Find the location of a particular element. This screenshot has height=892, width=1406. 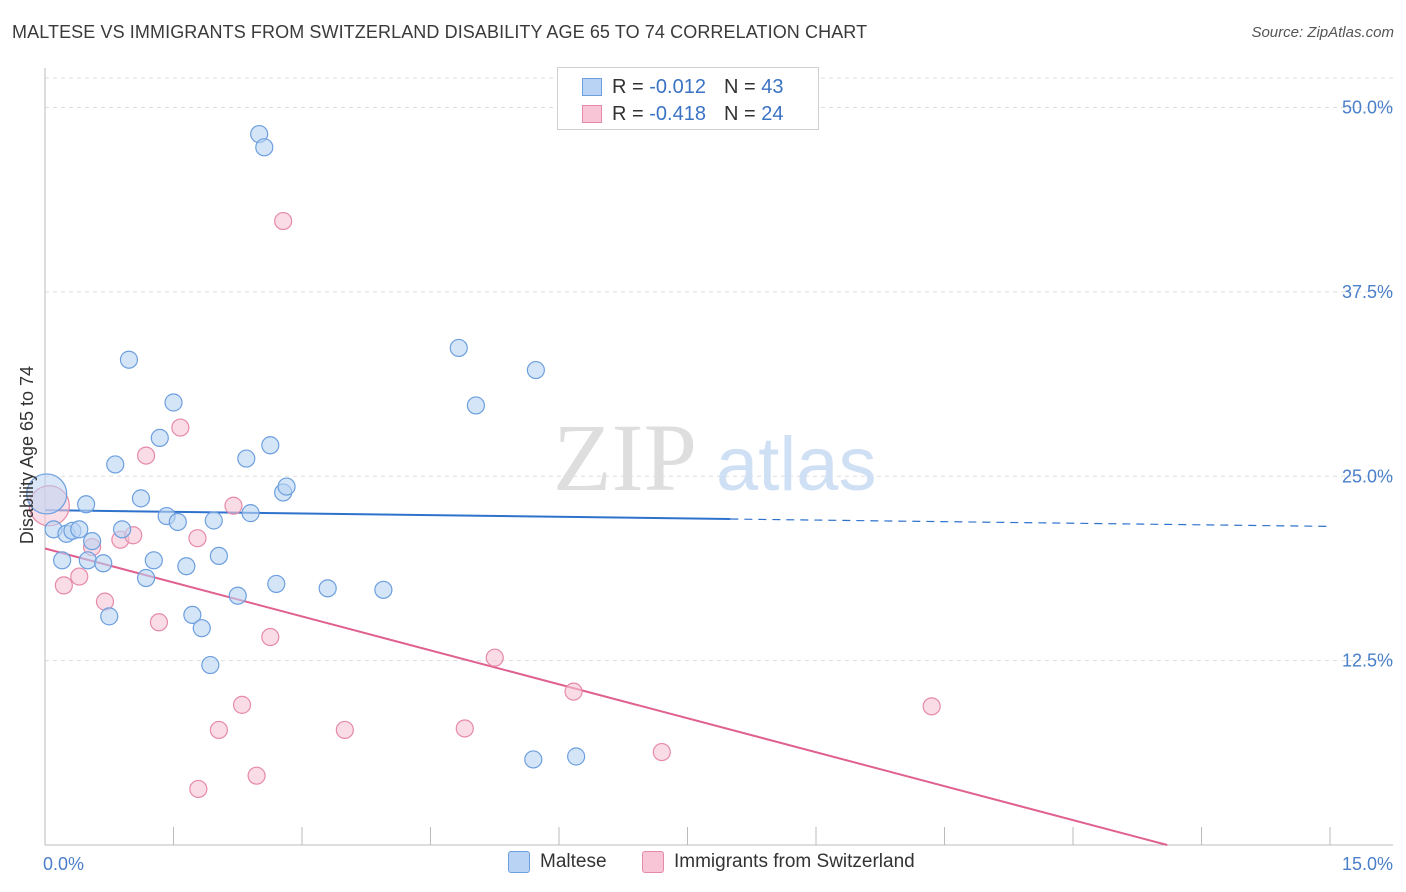

n-value: 24 is located at coordinates (772, 113).